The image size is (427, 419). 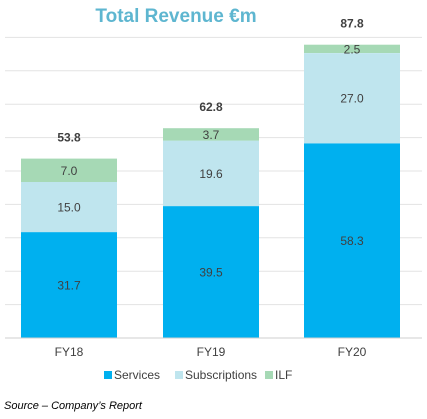 I want to click on data-label-ilf-fy19: 3.7, so click(x=211, y=135).